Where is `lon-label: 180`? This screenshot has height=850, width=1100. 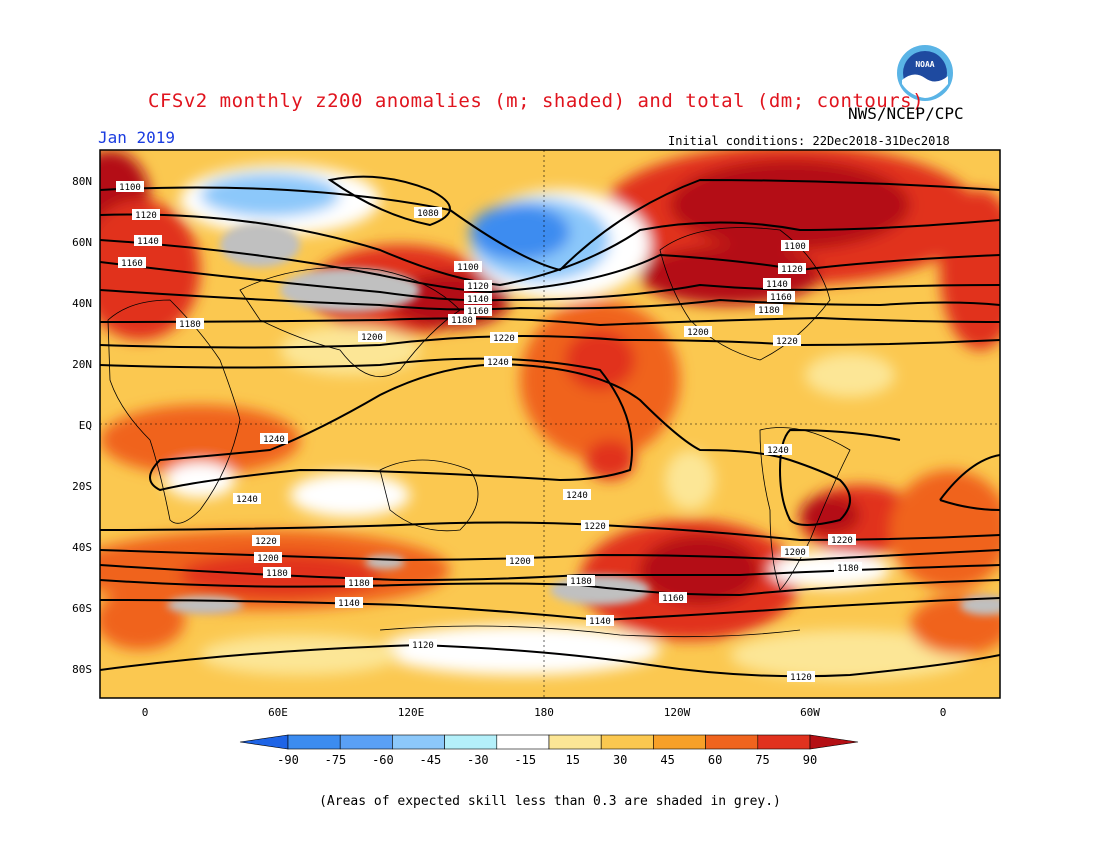 lon-label: 180 is located at coordinates (544, 712).